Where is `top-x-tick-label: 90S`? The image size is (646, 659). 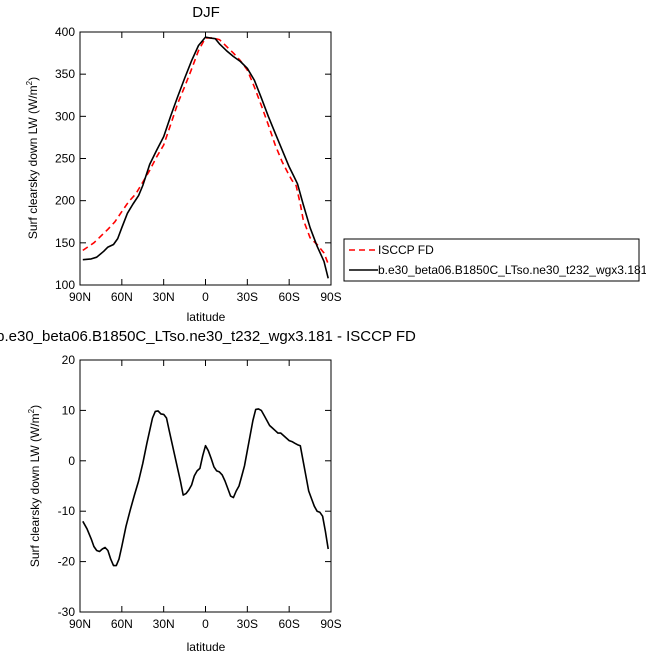
top-x-tick-label: 90S is located at coordinates (330, 297).